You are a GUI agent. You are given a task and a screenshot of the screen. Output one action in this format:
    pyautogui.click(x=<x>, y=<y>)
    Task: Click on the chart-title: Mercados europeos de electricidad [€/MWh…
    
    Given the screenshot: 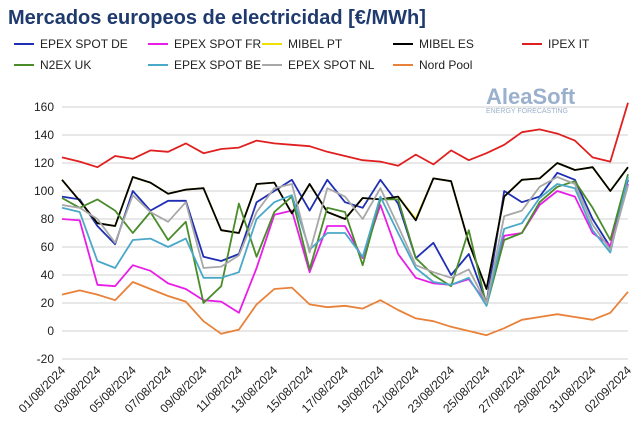 What is the action you would take?
    pyautogui.click(x=217, y=18)
    